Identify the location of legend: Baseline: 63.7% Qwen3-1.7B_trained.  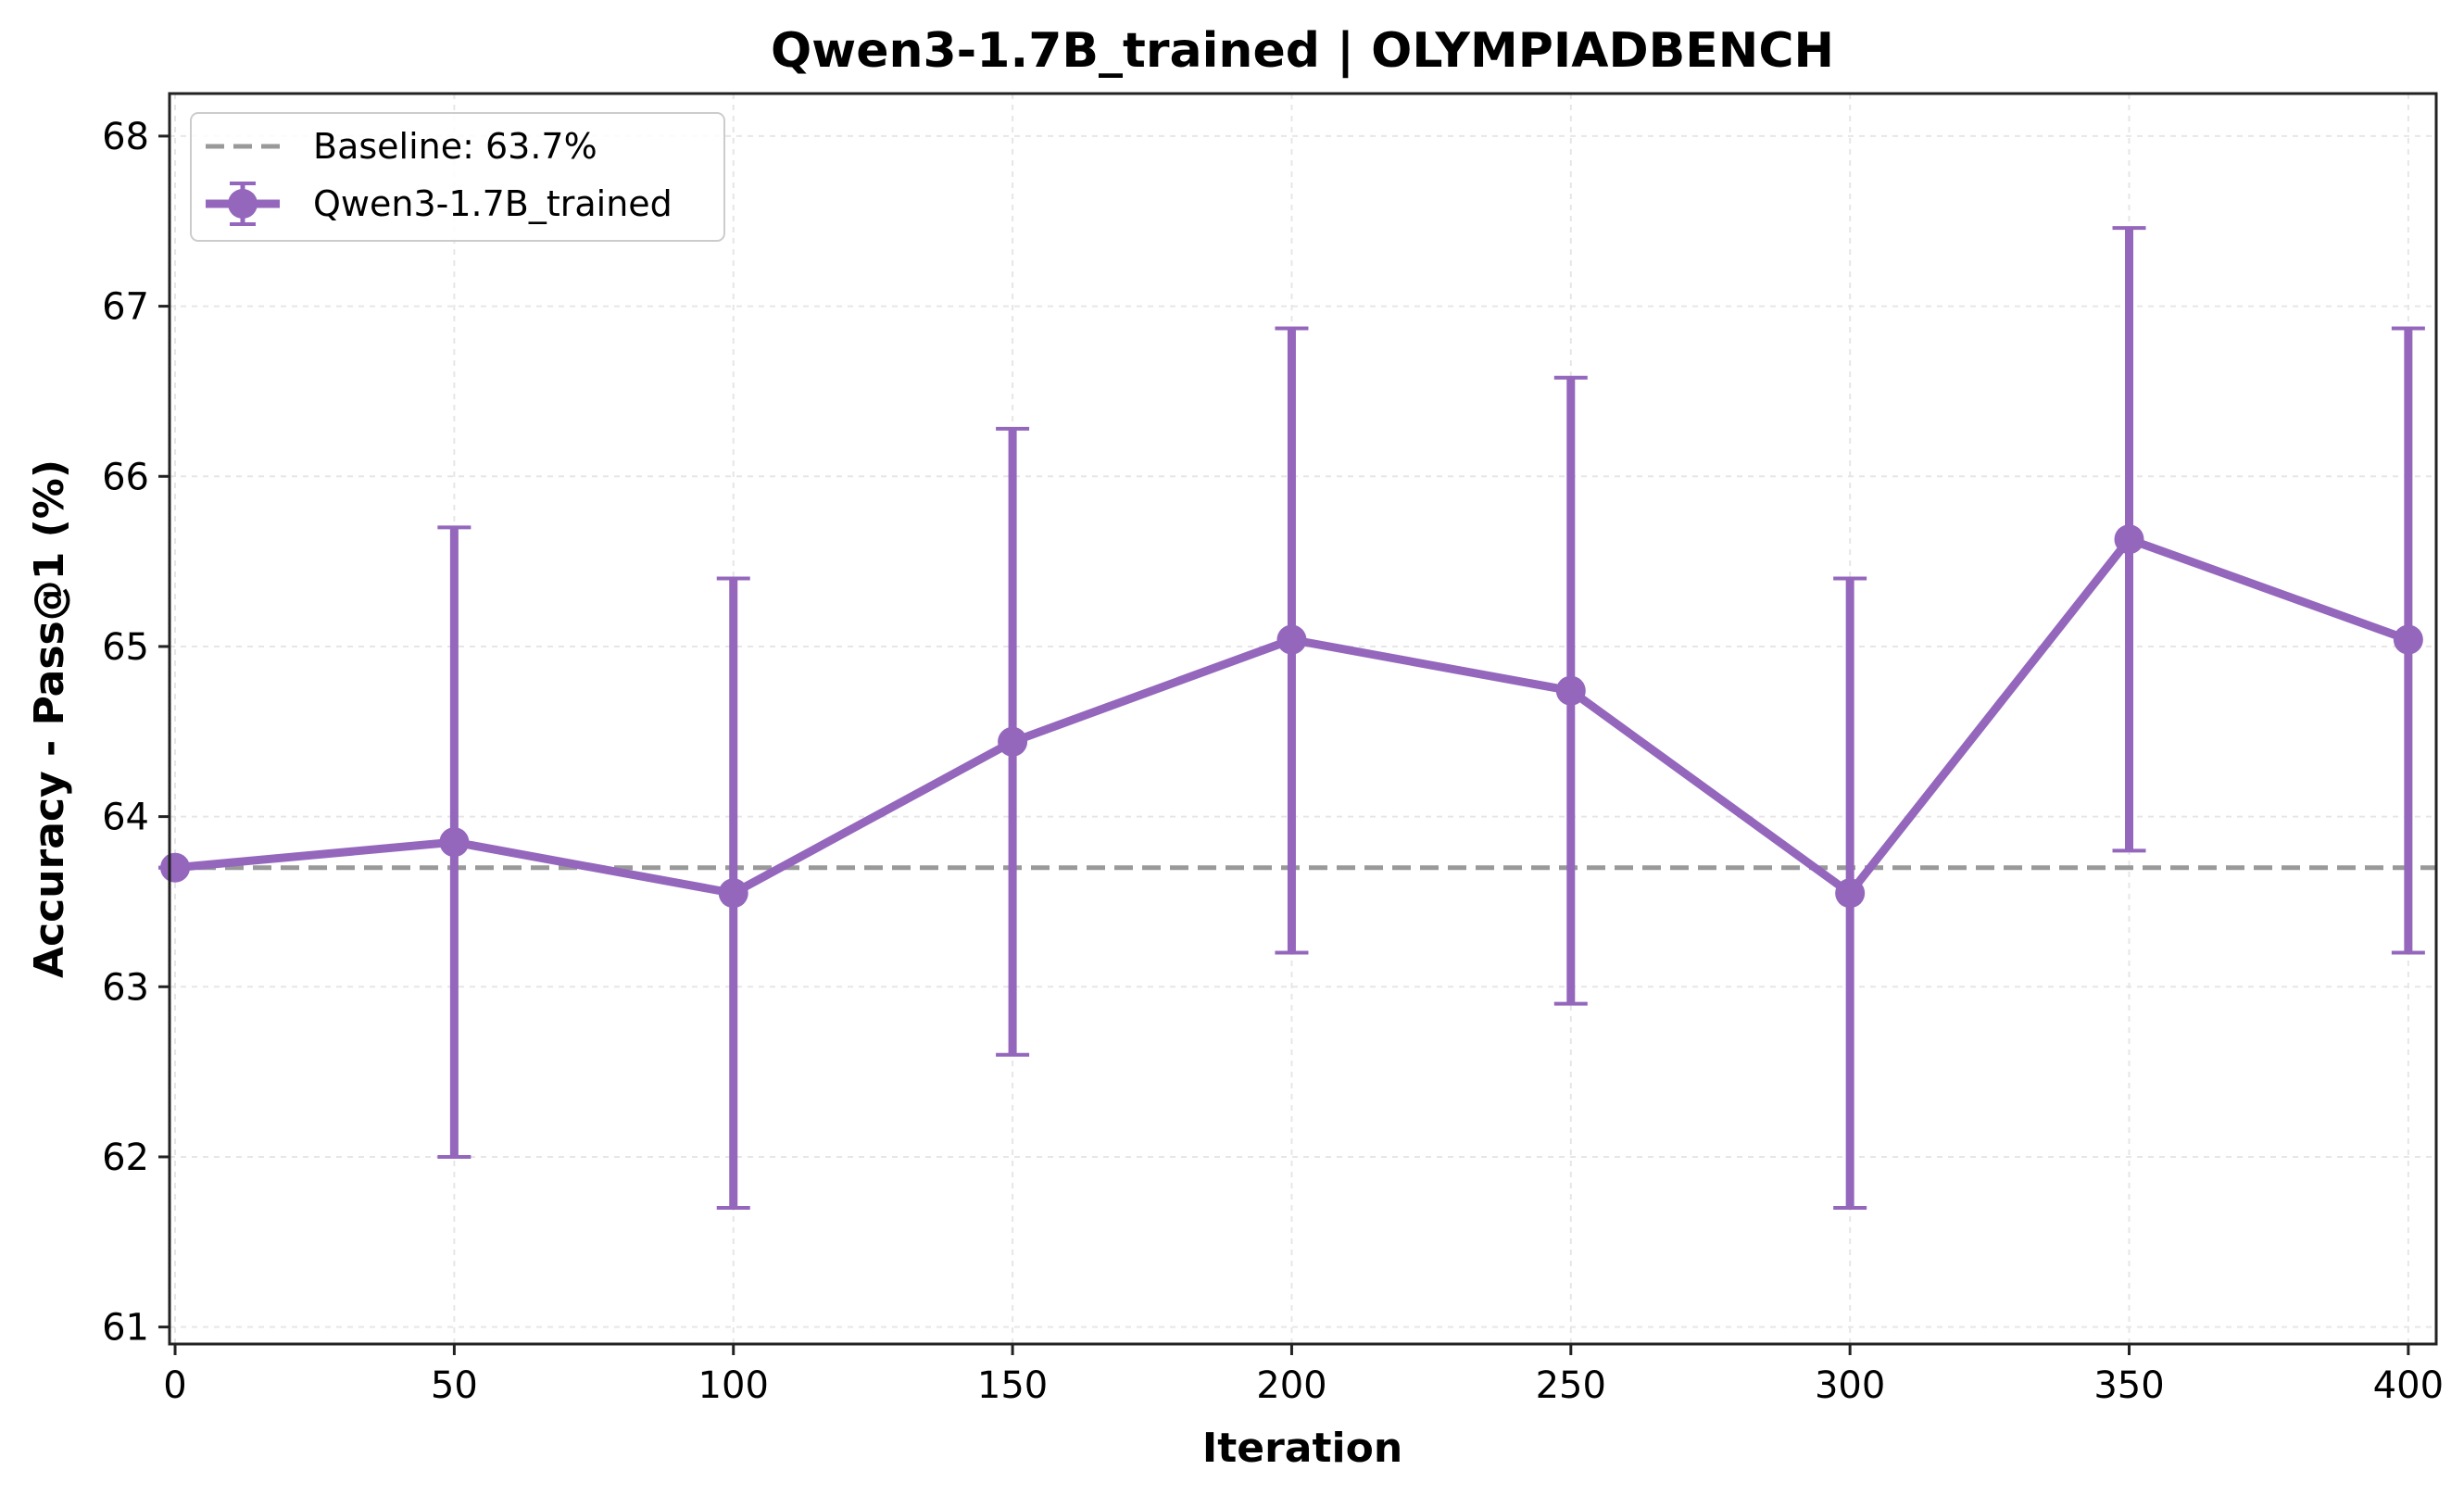
(458, 177).